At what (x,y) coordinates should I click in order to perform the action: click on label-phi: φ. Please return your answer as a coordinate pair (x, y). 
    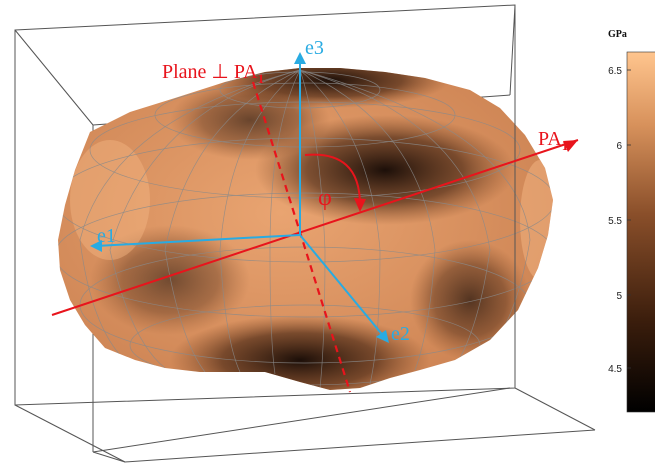
    Looking at the image, I should click on (325, 198).